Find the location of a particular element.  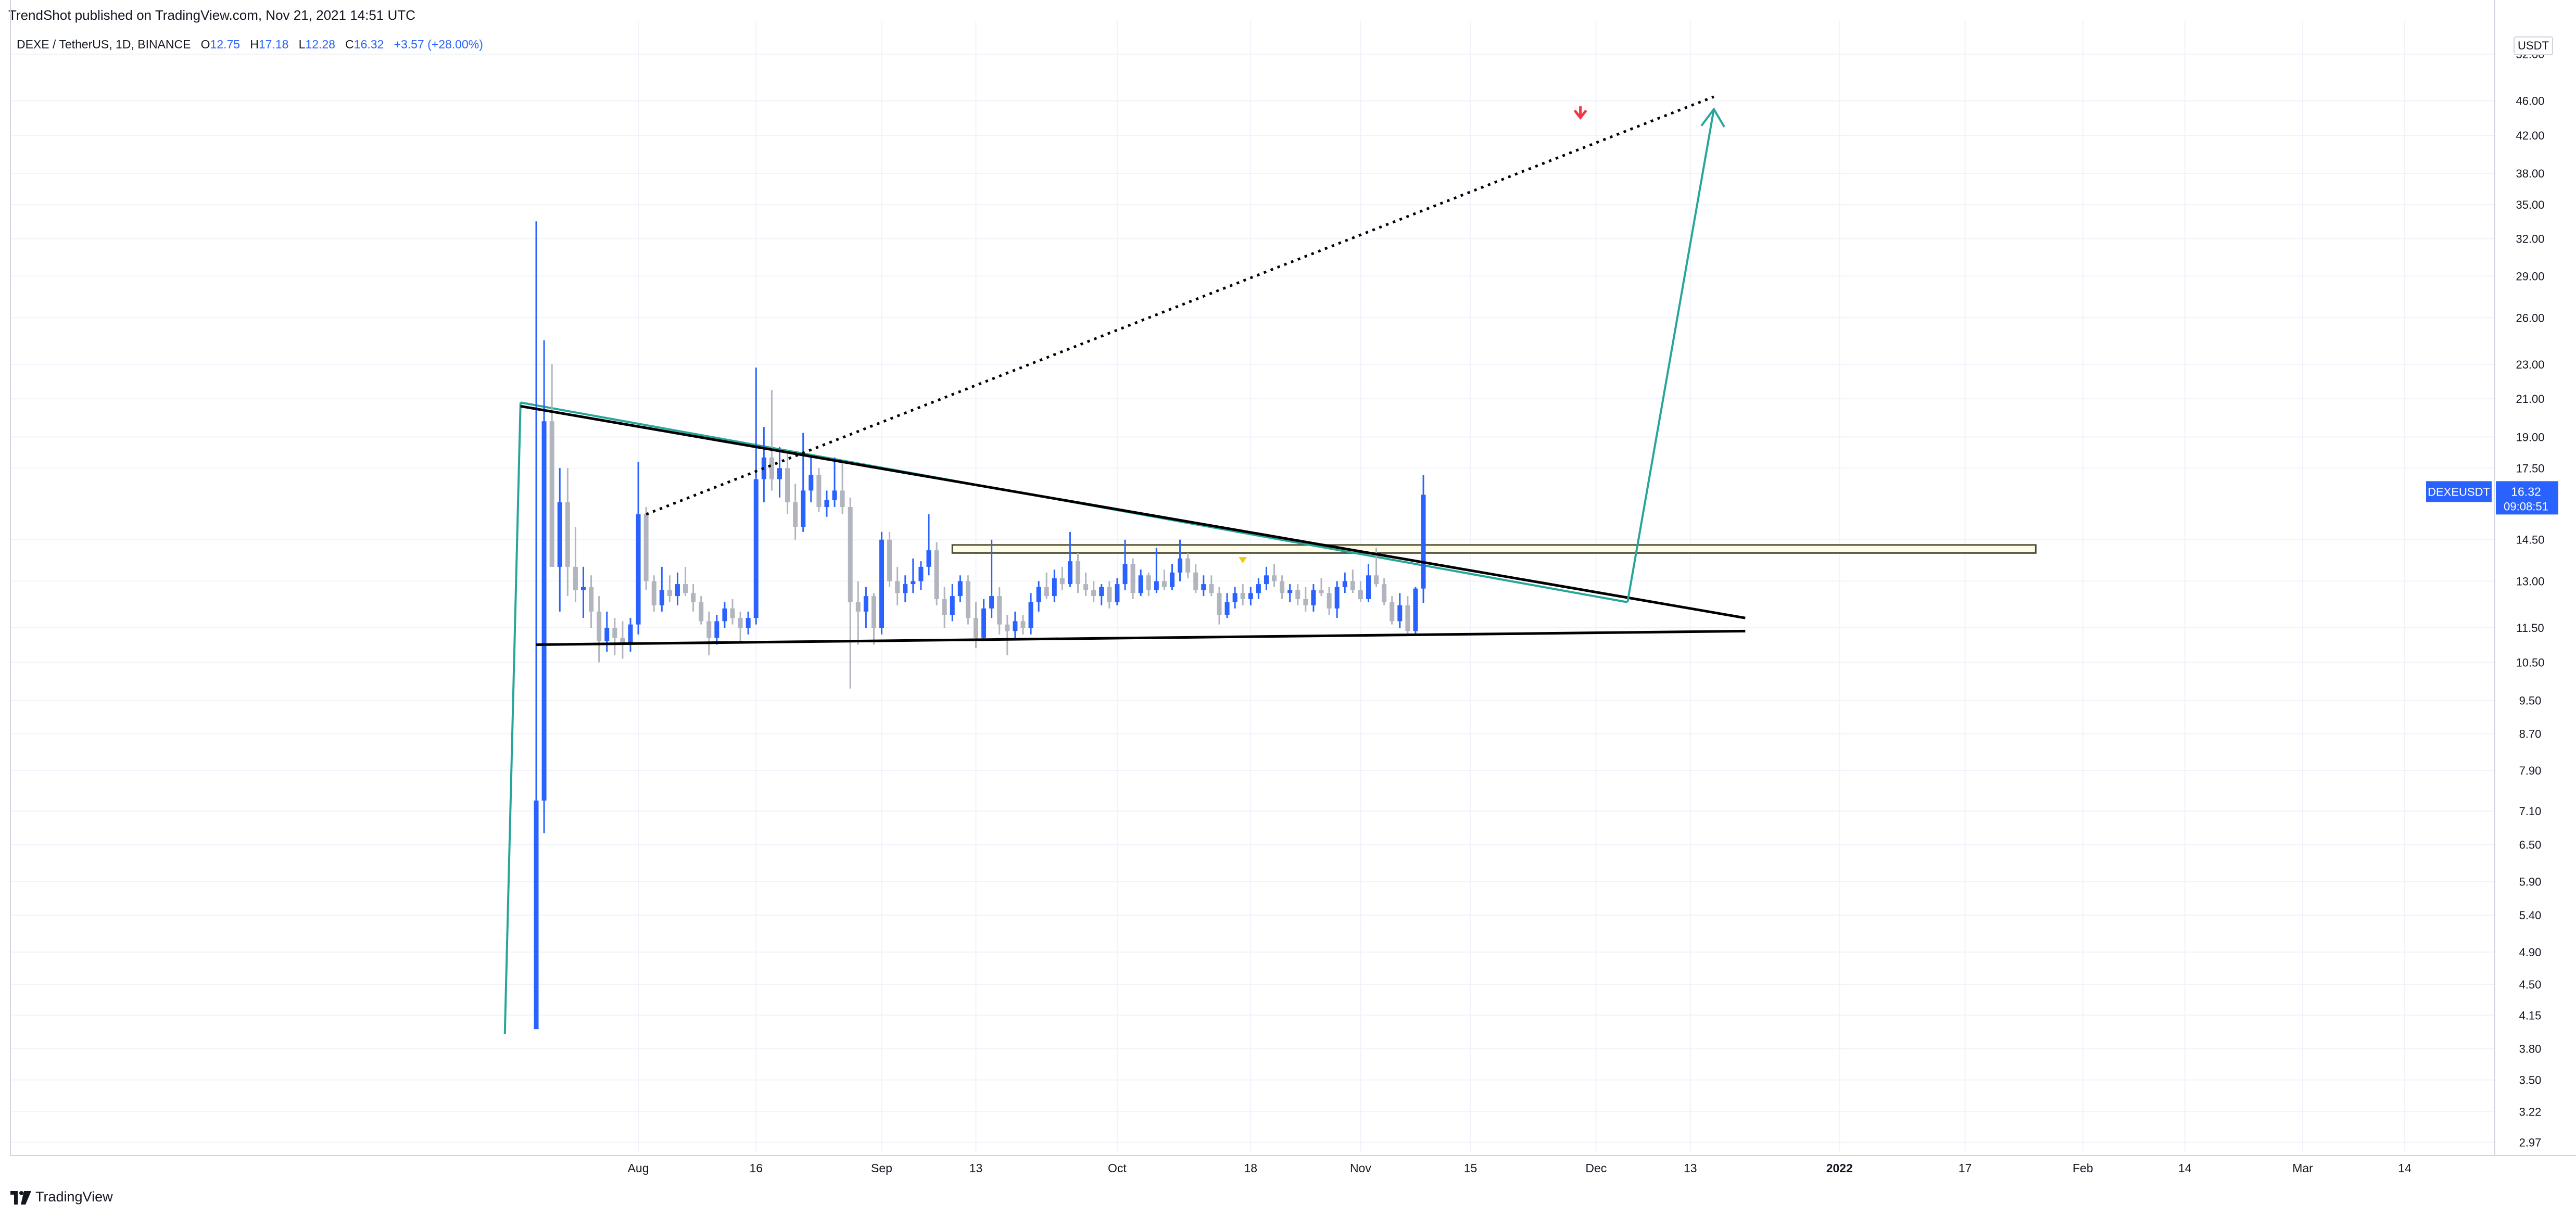

flagpole-line is located at coordinates (512, 718).